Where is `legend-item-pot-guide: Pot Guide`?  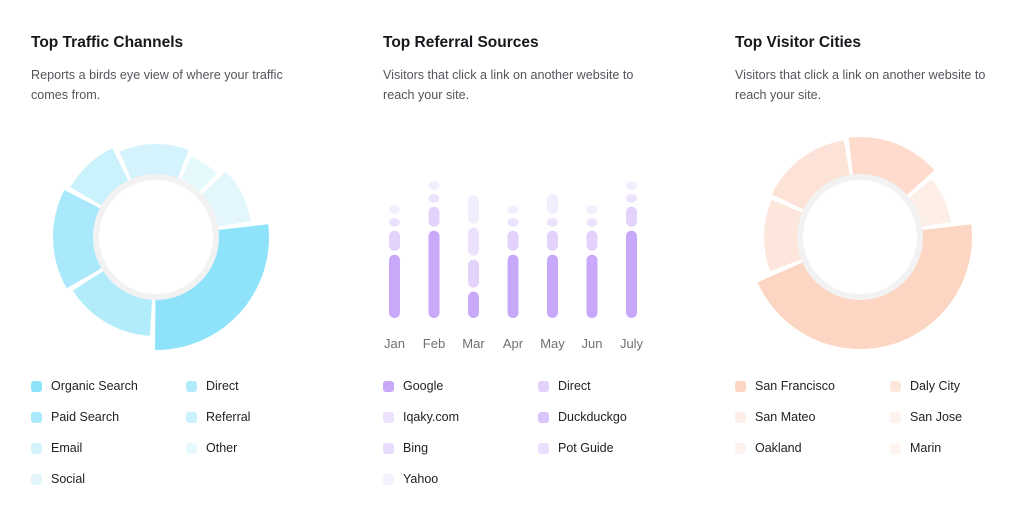 legend-item-pot-guide: Pot Guide is located at coordinates (576, 448).